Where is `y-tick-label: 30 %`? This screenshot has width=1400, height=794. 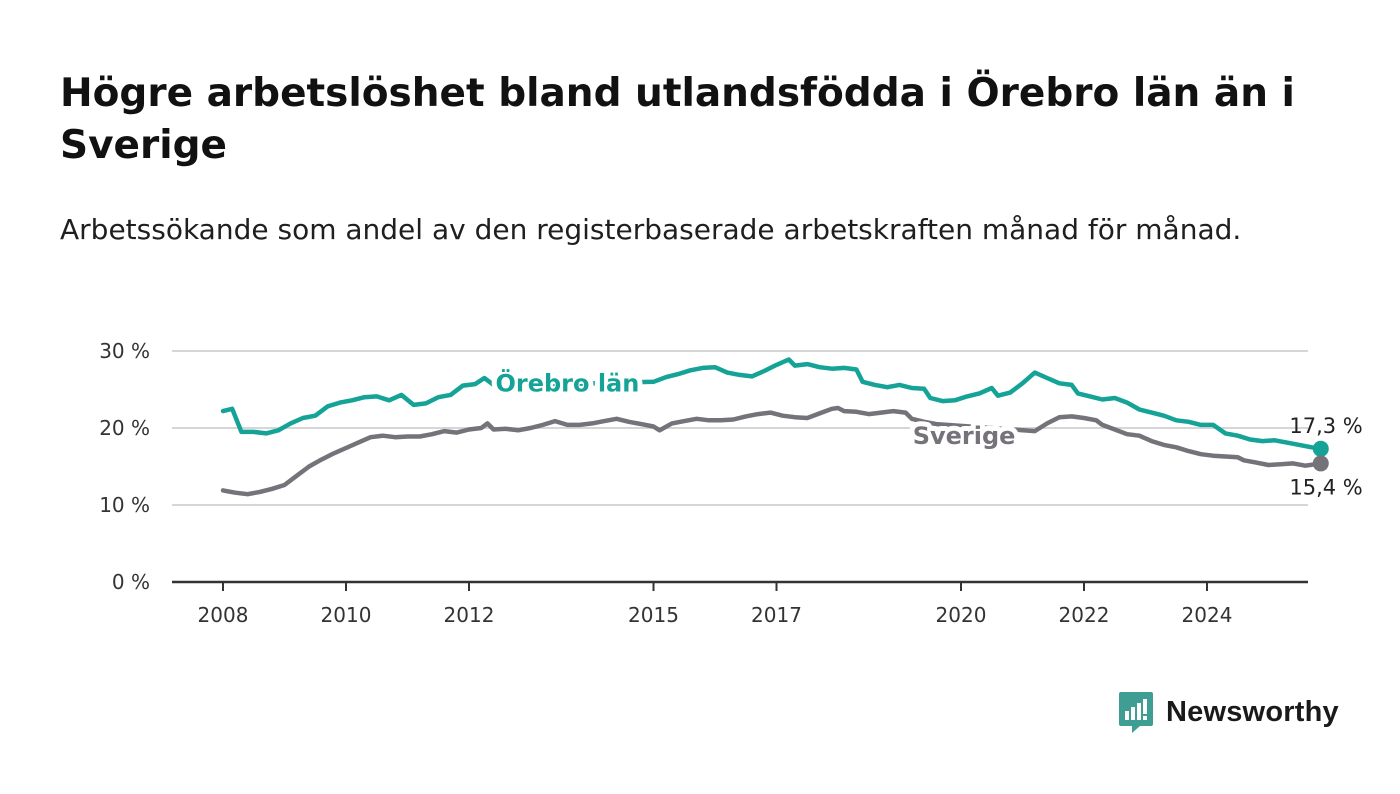
y-tick-label: 30 % is located at coordinates (124, 351).